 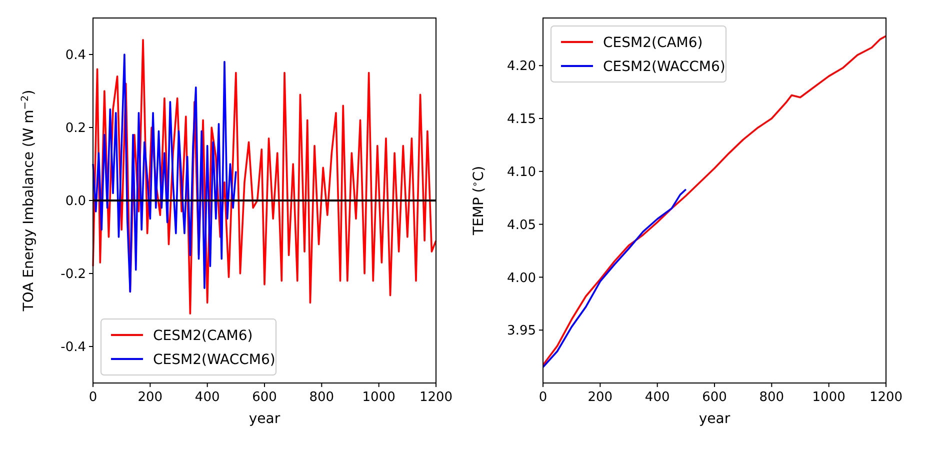 What do you see at coordinates (75, 128) in the screenshot?
I see `y-tick-label: 0.2` at bounding box center [75, 128].